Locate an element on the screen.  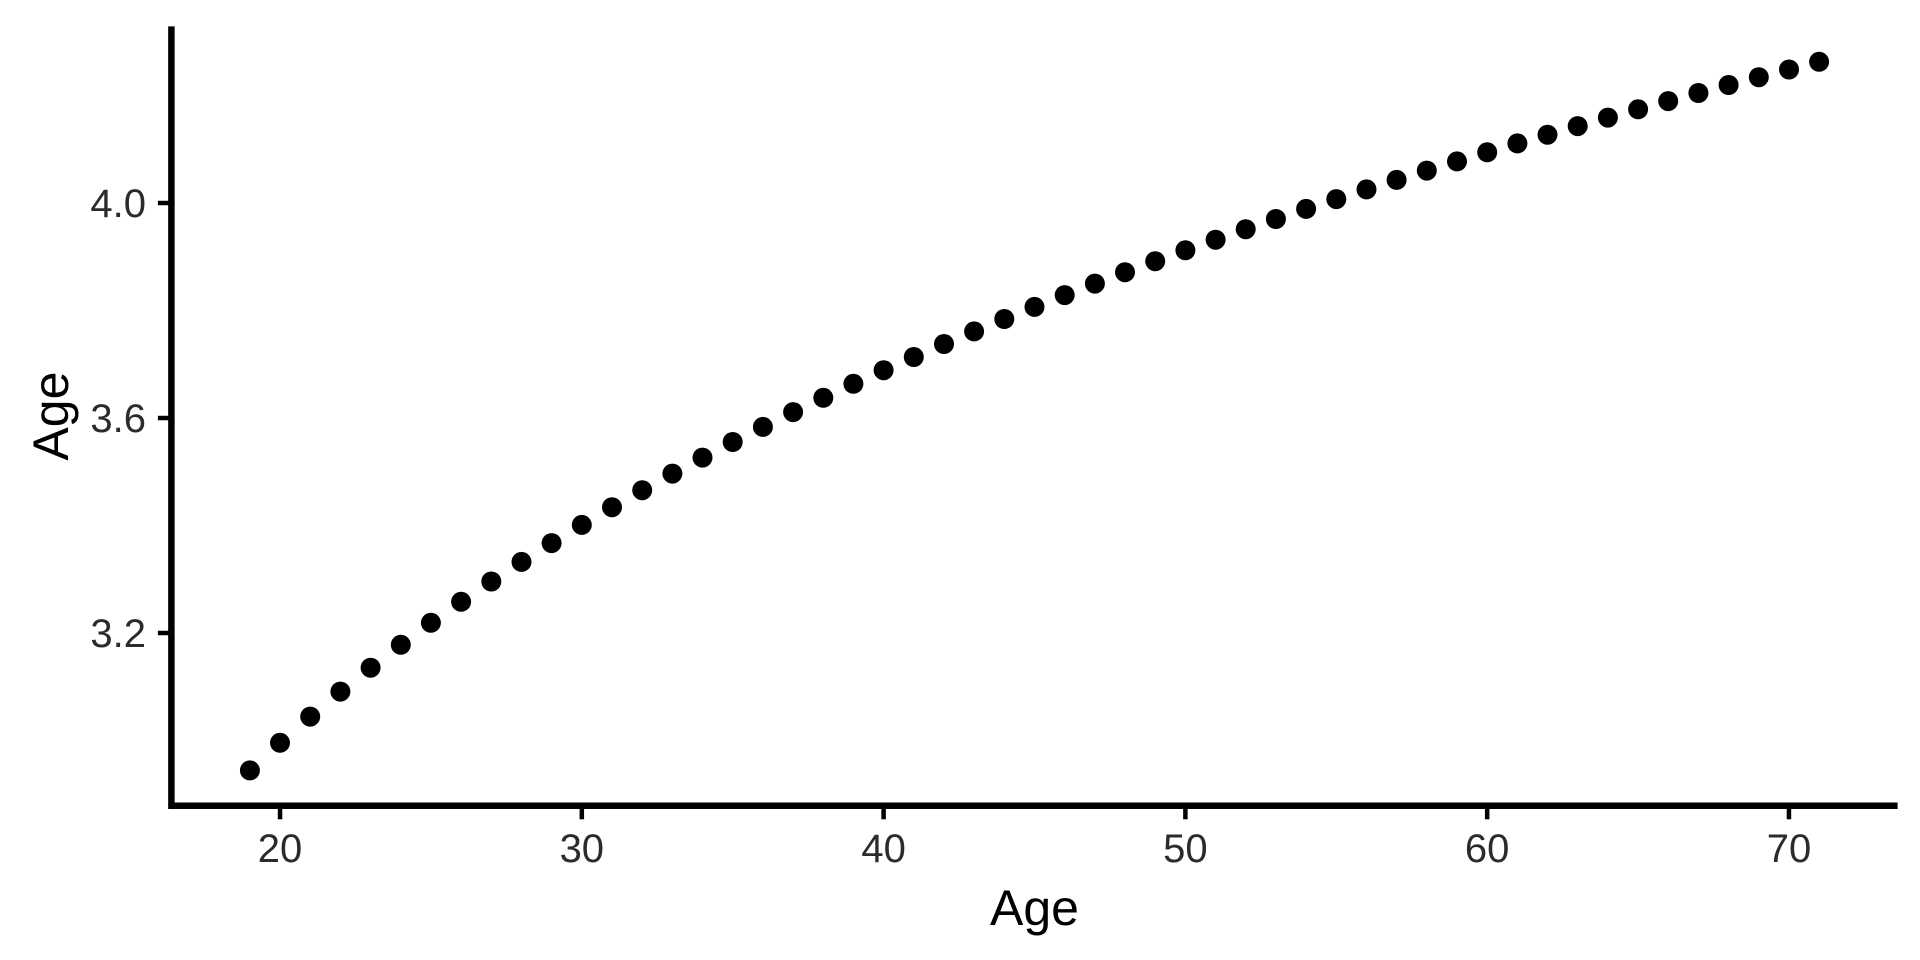
x-tick-label: 60 is located at coordinates (1487, 849).